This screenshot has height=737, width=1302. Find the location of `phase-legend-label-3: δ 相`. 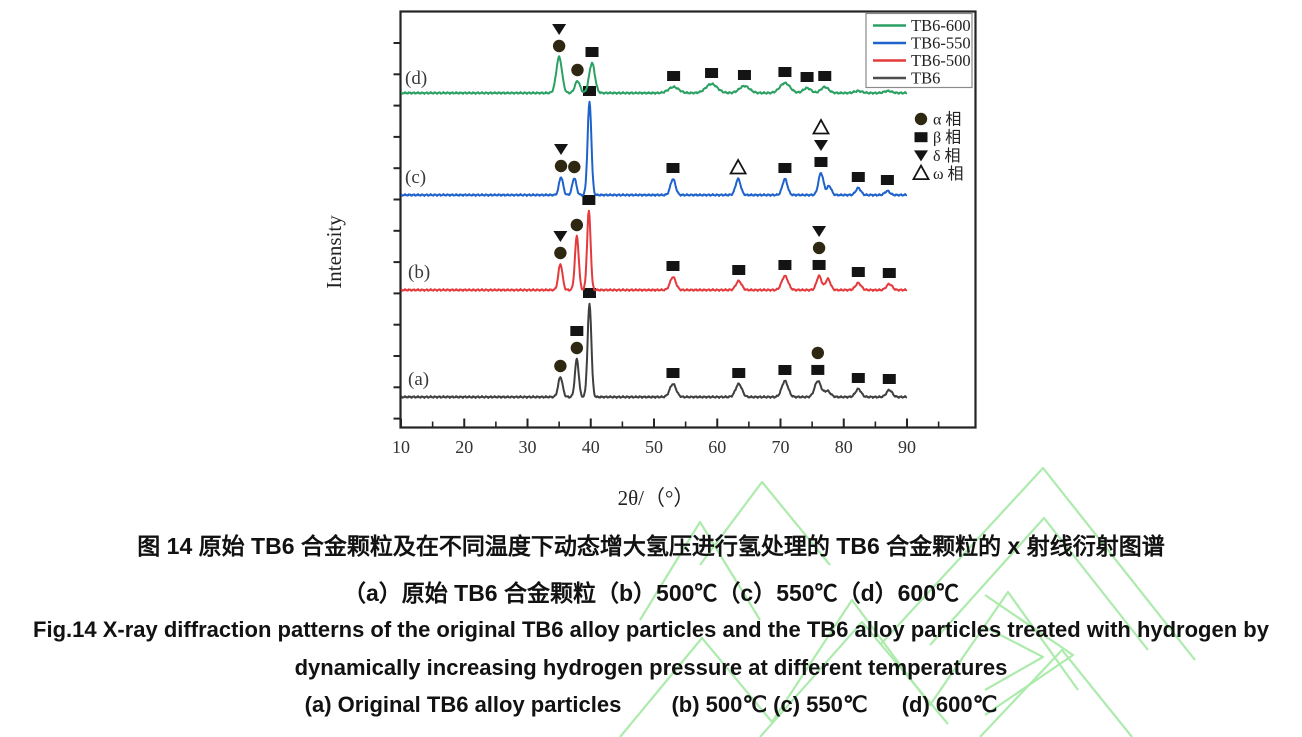

phase-legend-label-3: δ 相 is located at coordinates (947, 156).